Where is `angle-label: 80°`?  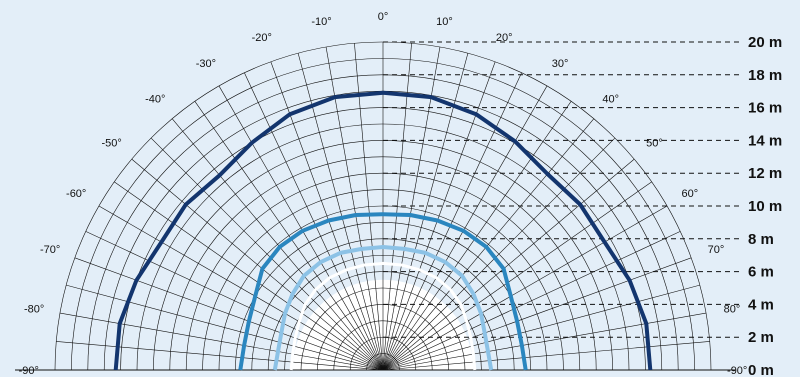 angle-label: 80° is located at coordinates (732, 310).